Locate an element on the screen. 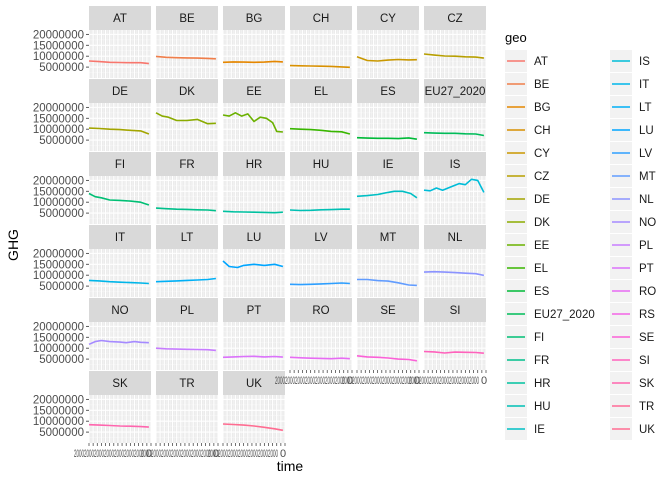  facet-strip-label: SK is located at coordinates (120, 384).